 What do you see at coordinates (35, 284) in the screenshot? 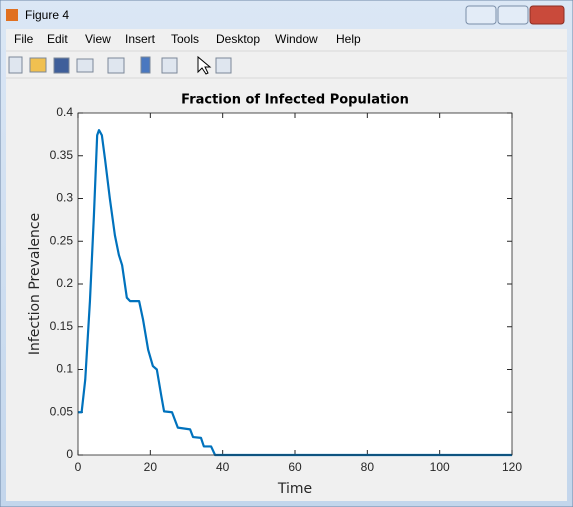
I see `y-axis-label: Infection Prevalence` at bounding box center [35, 284].